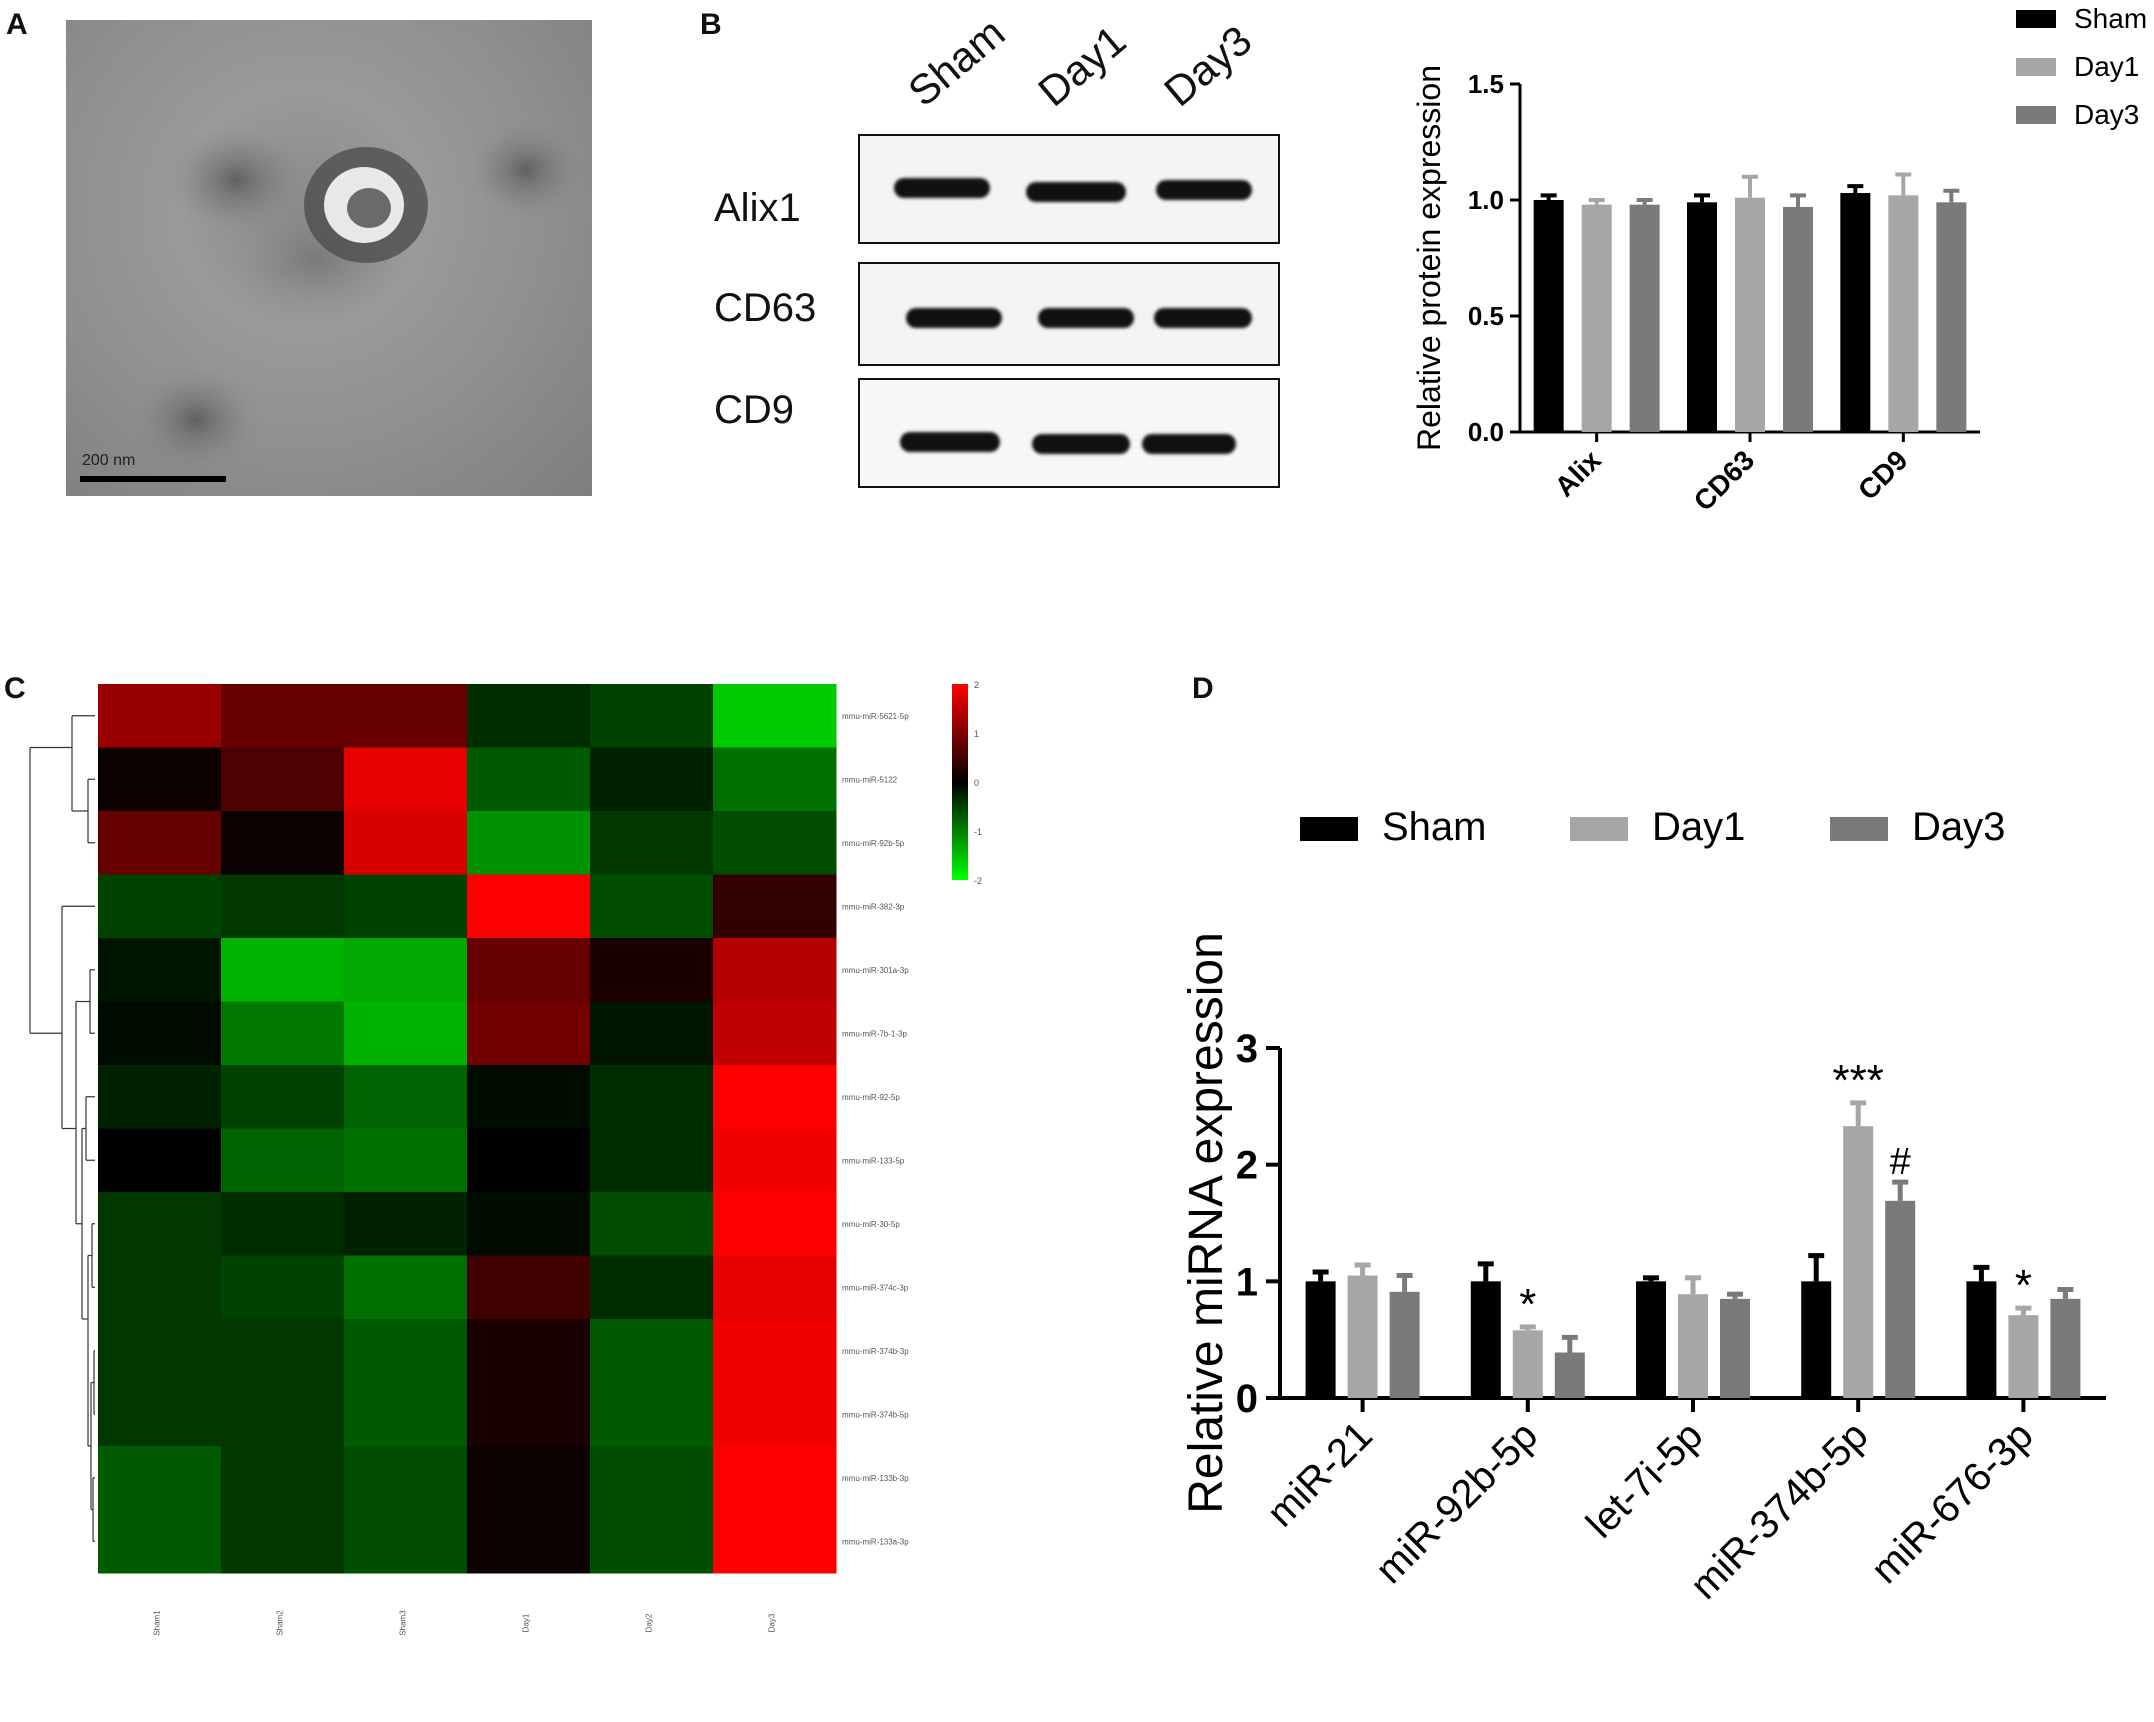 The width and height of the screenshot is (2154, 1722). What do you see at coordinates (157, 1623) in the screenshot?
I see `heatmap-col-label: Sham1` at bounding box center [157, 1623].